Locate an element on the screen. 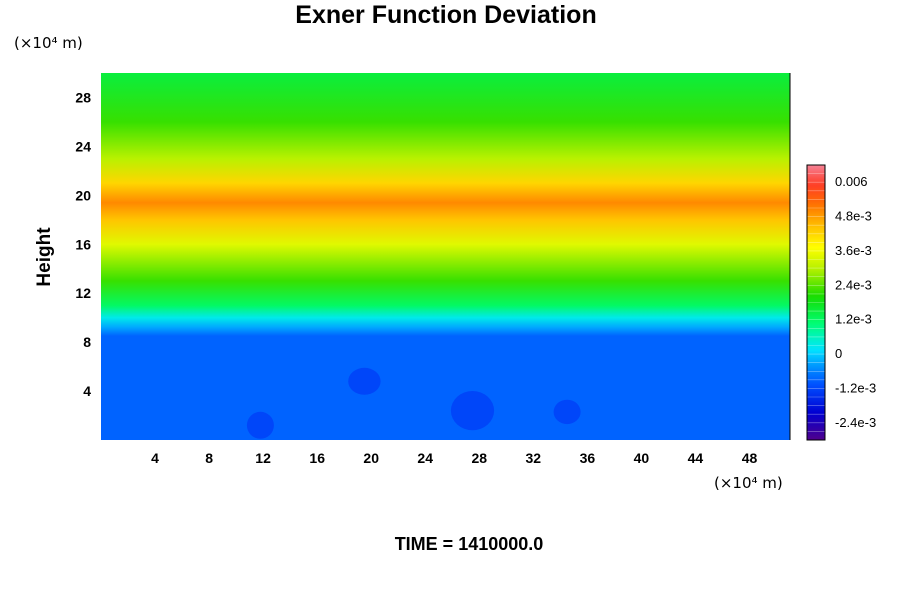 The image size is (900, 600). colorbar-tick-label: 3.6e-3 is located at coordinates (853, 250).